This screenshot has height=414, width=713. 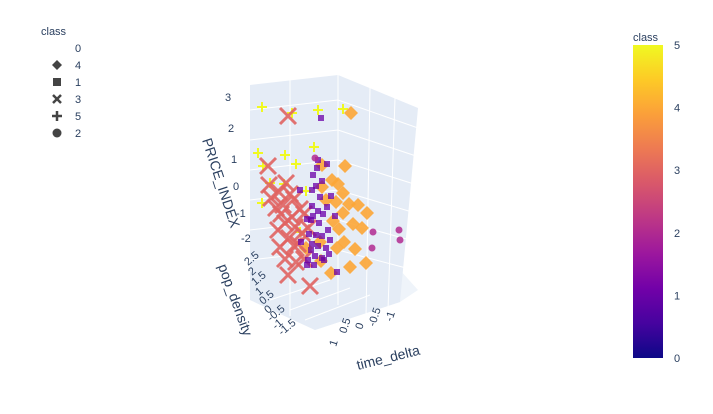 What do you see at coordinates (78, 66) in the screenshot?
I see `legend-label: 4` at bounding box center [78, 66].